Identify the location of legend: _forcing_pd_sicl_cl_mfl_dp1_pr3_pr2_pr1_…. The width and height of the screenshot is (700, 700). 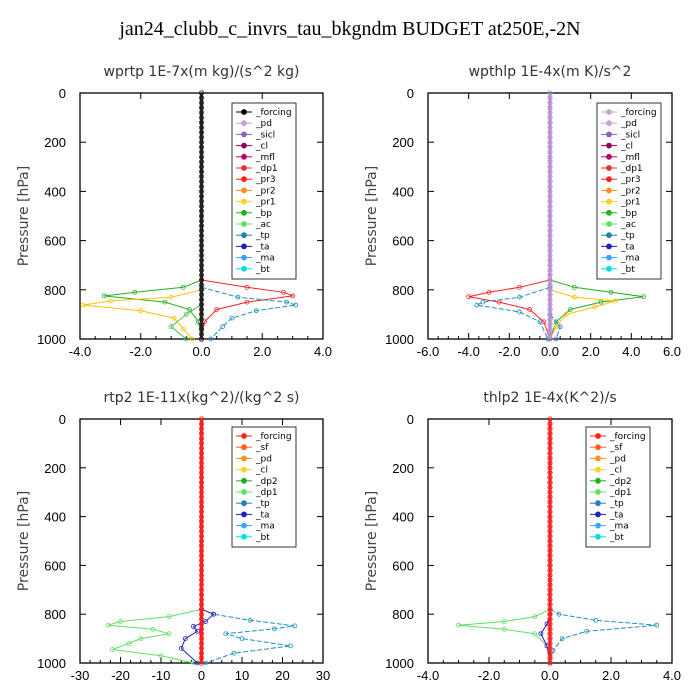
(629, 191).